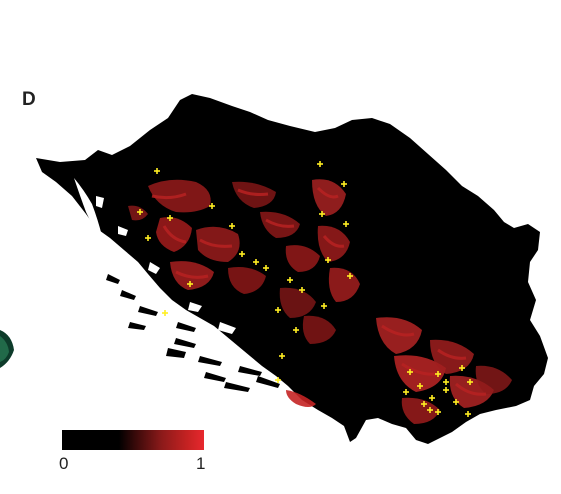 The height and width of the screenshot is (494, 561). I want to click on legend-max-label: 1, so click(201, 463).